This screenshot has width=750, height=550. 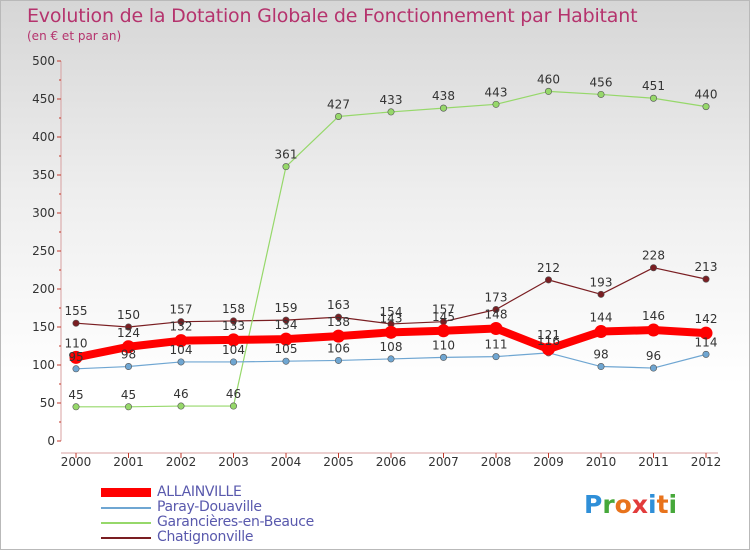 What do you see at coordinates (286, 325) in the screenshot?
I see `data-label-allainville: 134` at bounding box center [286, 325].